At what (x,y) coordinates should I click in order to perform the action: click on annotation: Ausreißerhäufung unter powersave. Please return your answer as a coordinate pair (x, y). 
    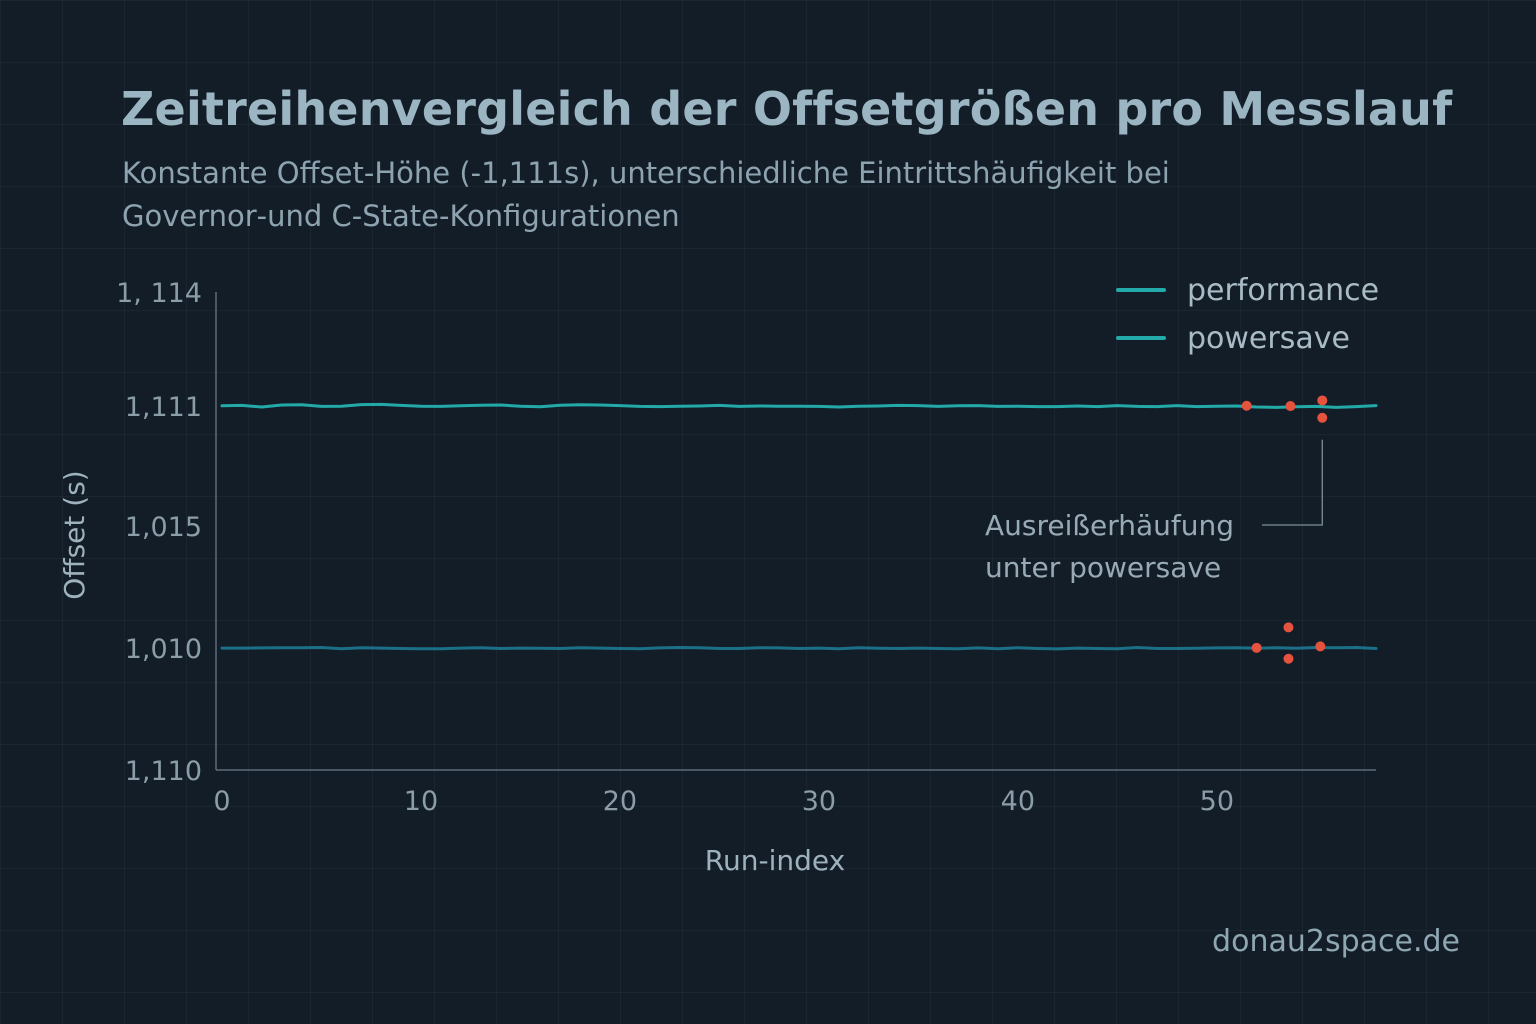
    Looking at the image, I should click on (1154, 511).